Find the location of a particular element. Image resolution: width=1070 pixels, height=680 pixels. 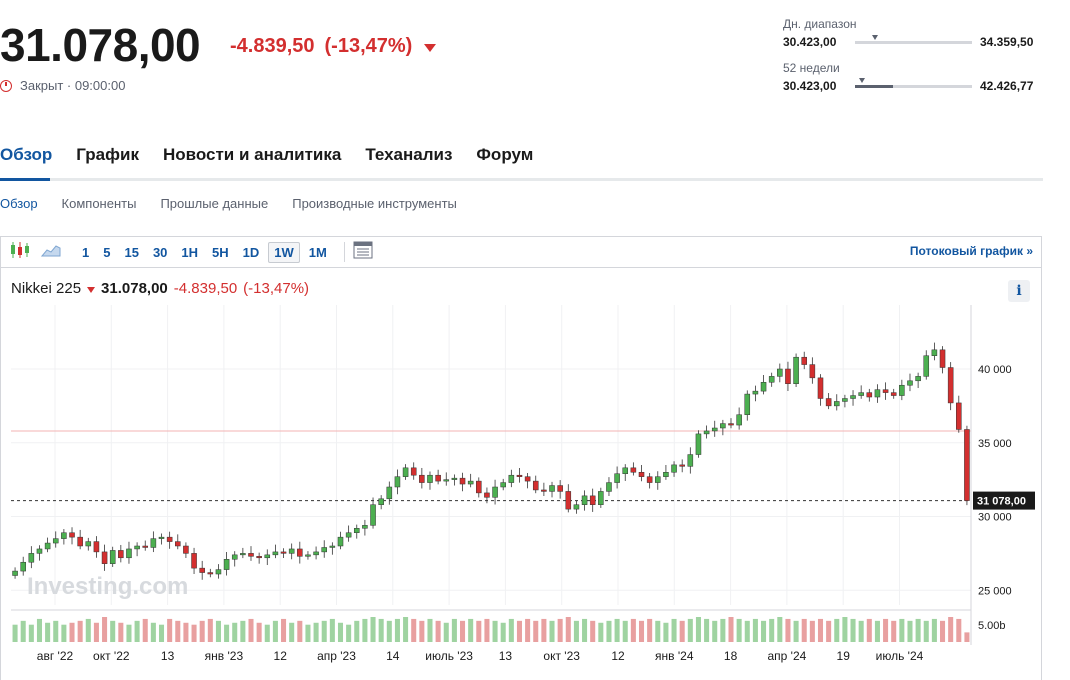

interval-30: 30 is located at coordinates (160, 252).